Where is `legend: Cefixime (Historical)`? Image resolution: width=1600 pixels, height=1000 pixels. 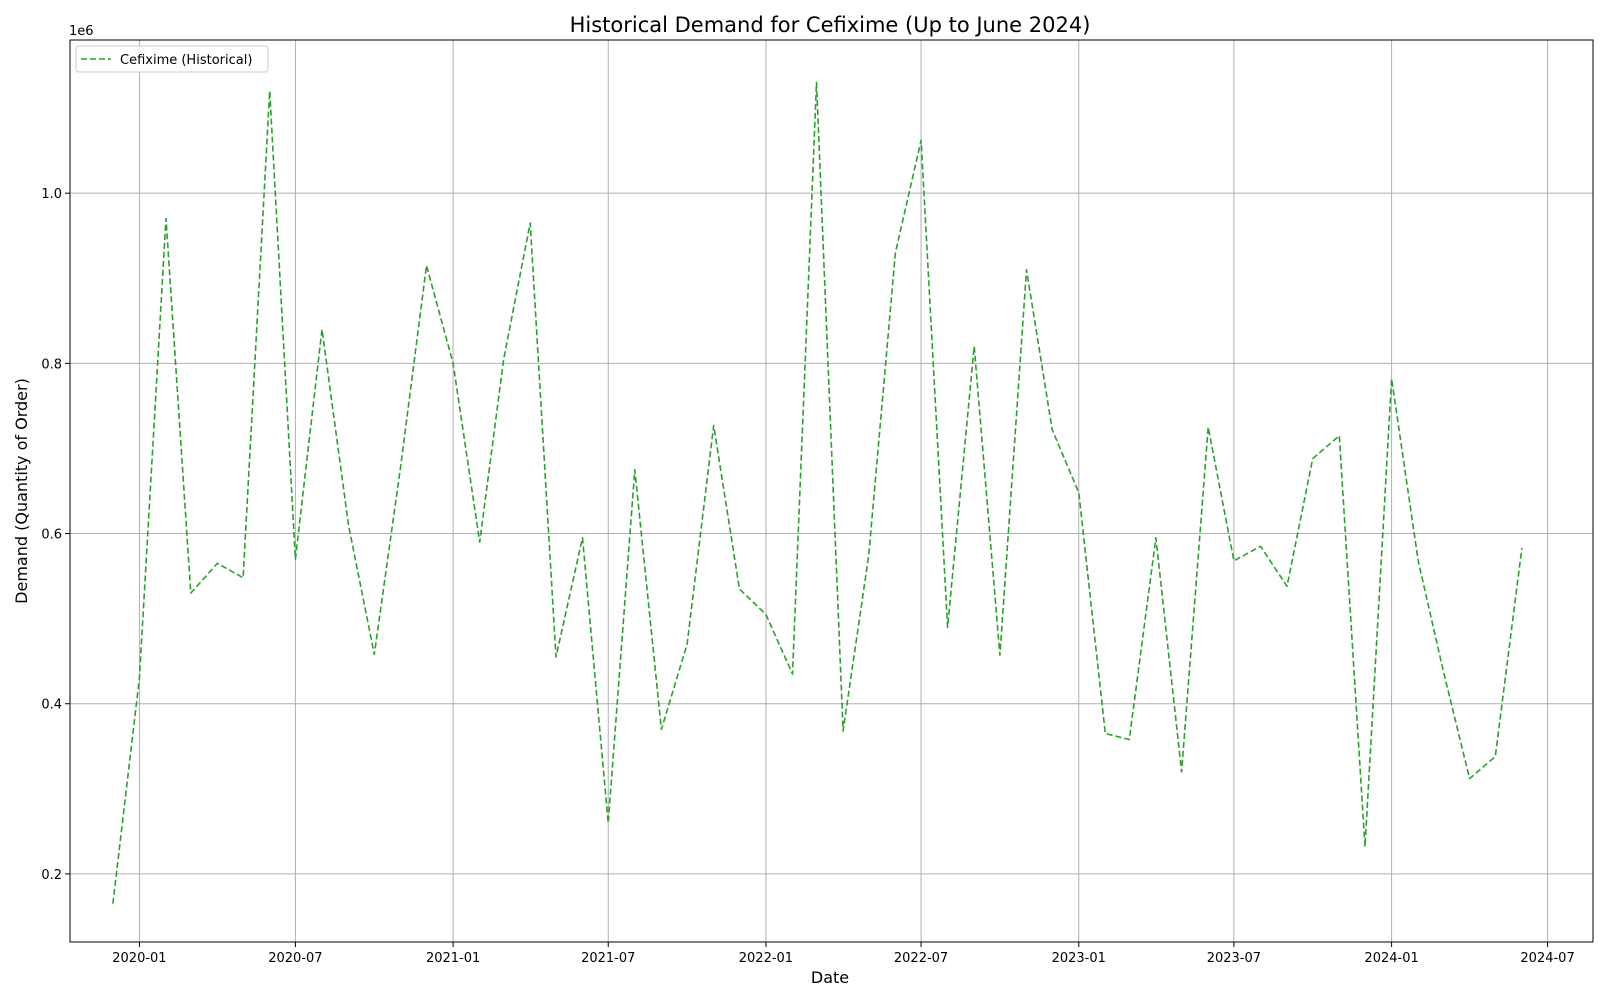
legend: Cefixime (Historical) is located at coordinates (172, 59).